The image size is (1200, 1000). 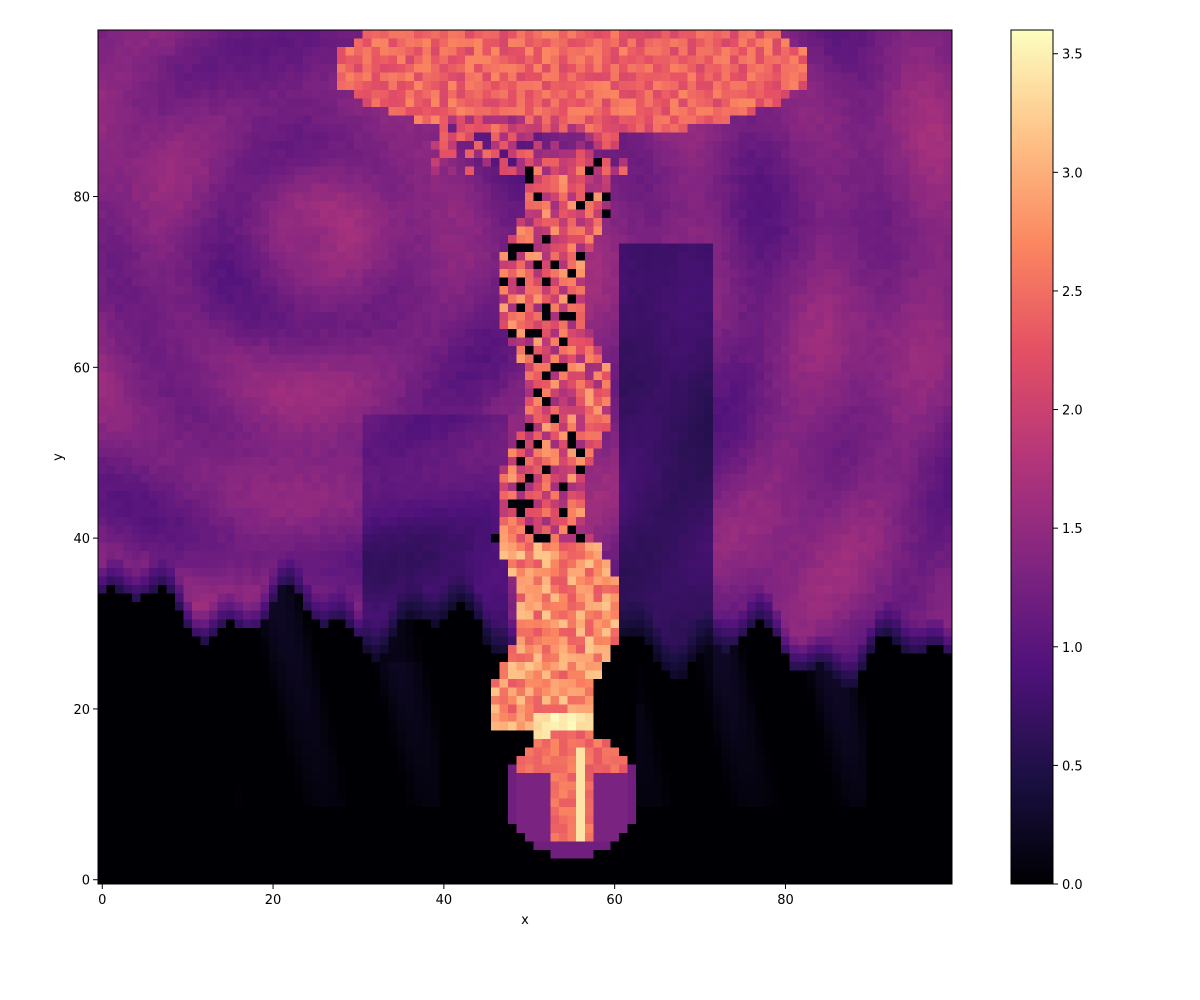 I want to click on colorbar-tick-label: 3.0, so click(x=1072, y=173).